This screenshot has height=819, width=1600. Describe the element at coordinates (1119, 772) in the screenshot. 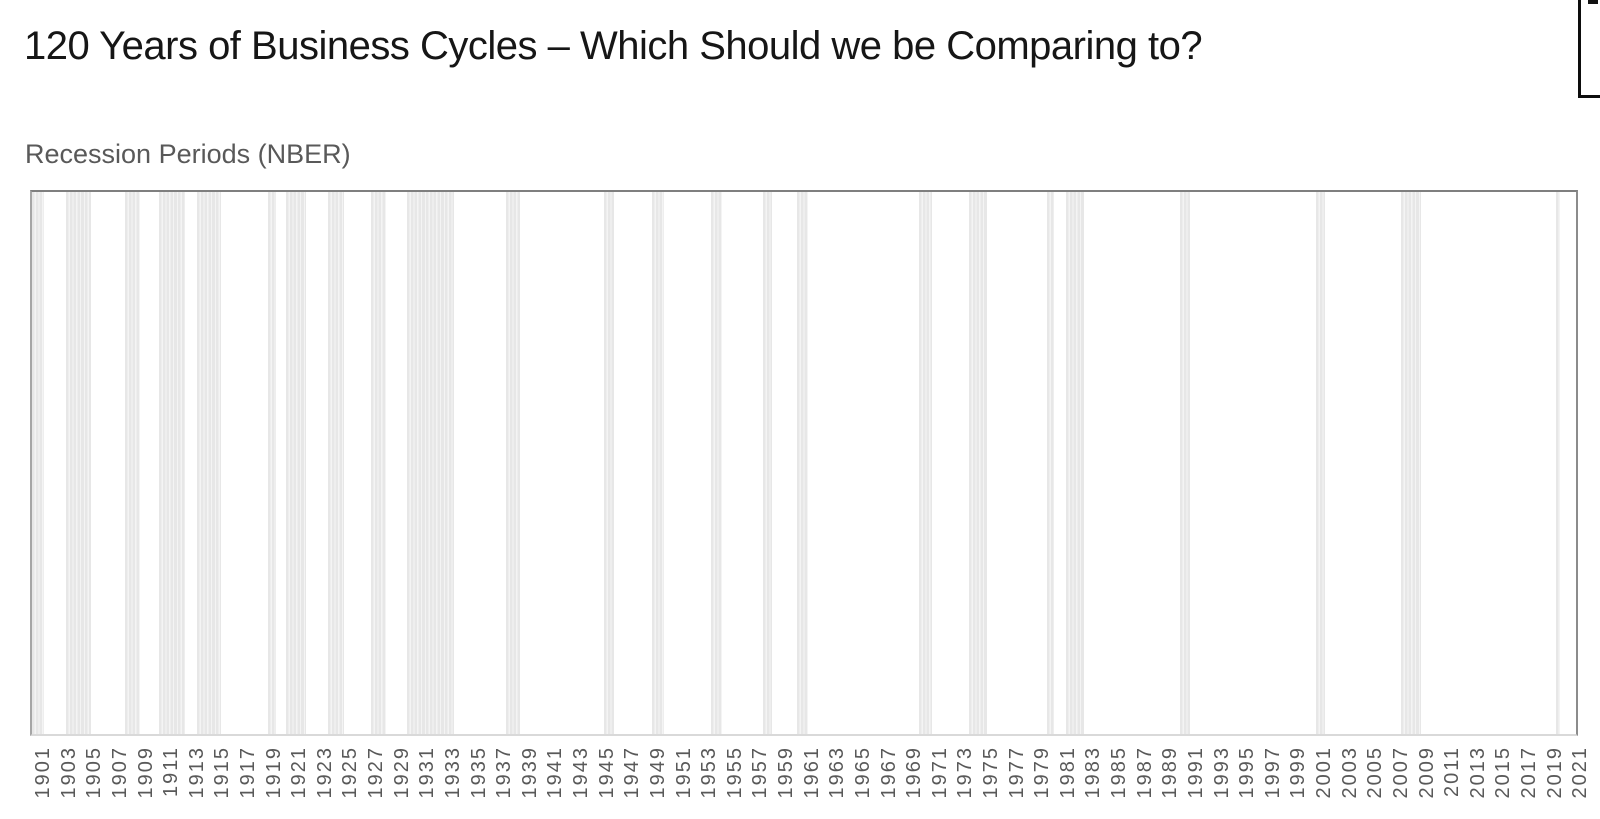

I see `x-axis-tick-label: 1985` at that location.